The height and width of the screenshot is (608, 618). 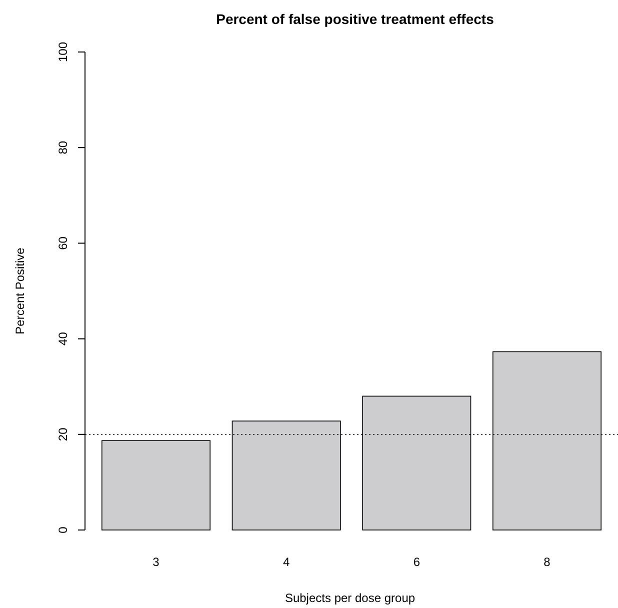 I want to click on y-tick-label: 40, so click(x=63, y=339).